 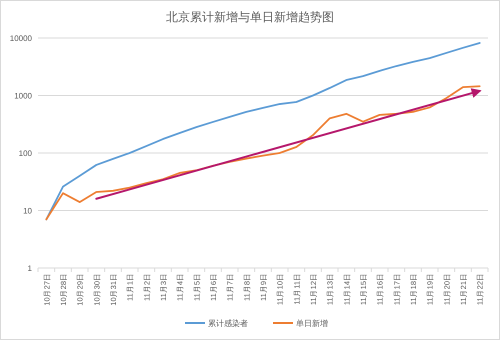 What do you see at coordinates (21, 38) in the screenshot?
I see `y-tick-label: 10000` at bounding box center [21, 38].